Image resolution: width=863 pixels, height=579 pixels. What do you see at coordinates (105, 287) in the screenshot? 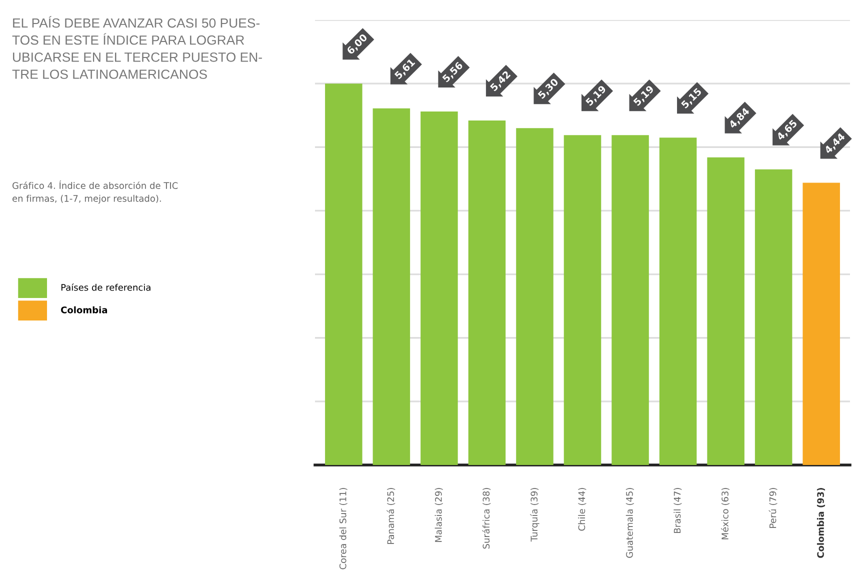
I see `legend-label: Países de referencia` at bounding box center [105, 287].